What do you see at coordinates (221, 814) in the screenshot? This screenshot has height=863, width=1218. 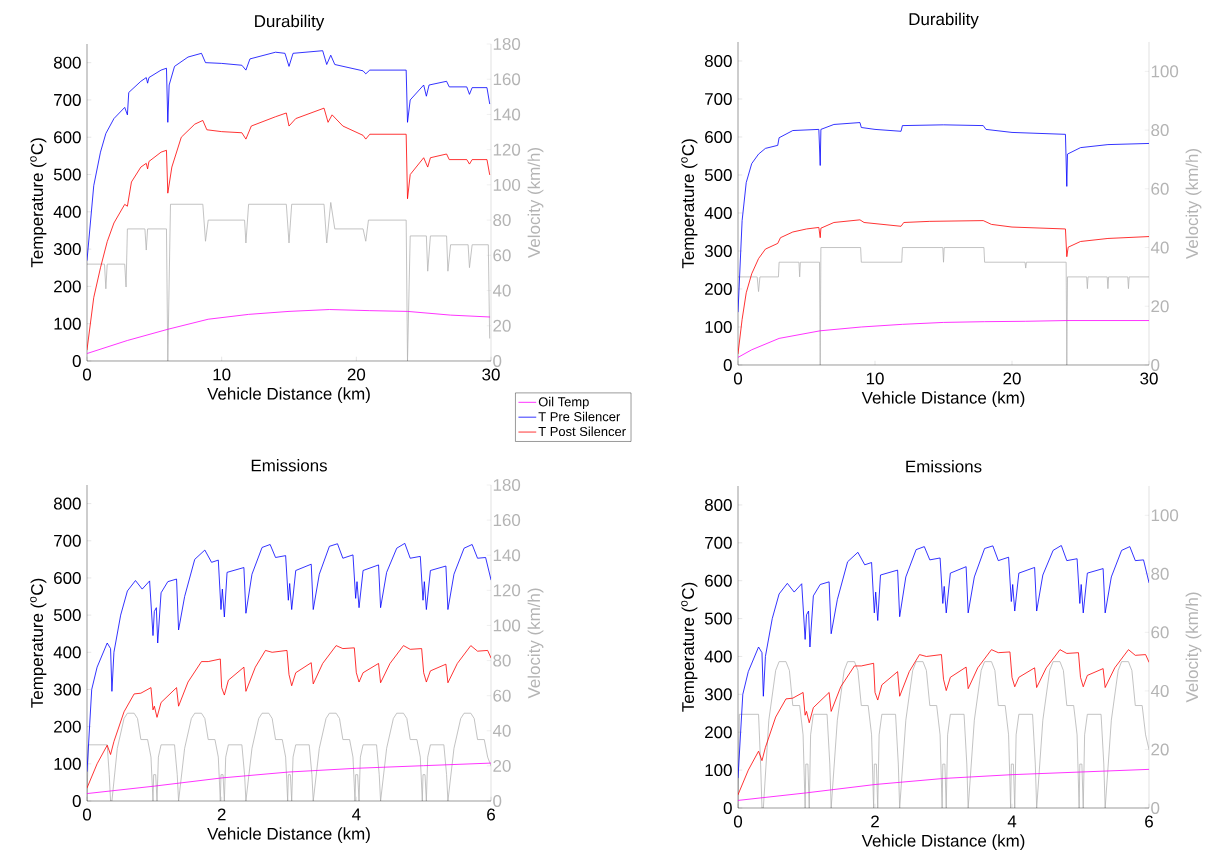 I see `x-tick-label: 2` at bounding box center [221, 814].